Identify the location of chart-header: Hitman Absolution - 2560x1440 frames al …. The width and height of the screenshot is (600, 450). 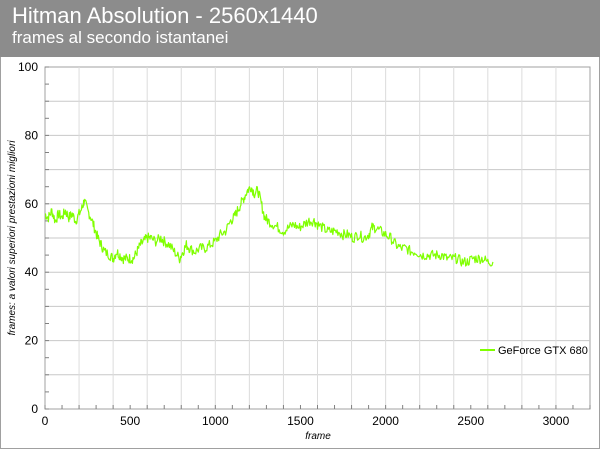
(300, 28).